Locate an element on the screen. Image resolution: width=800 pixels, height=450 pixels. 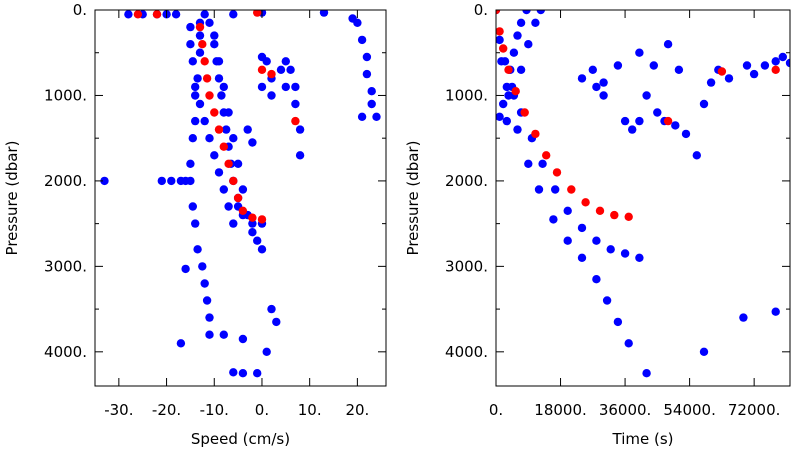
x-tick-label: 18000. is located at coordinates (560, 410).